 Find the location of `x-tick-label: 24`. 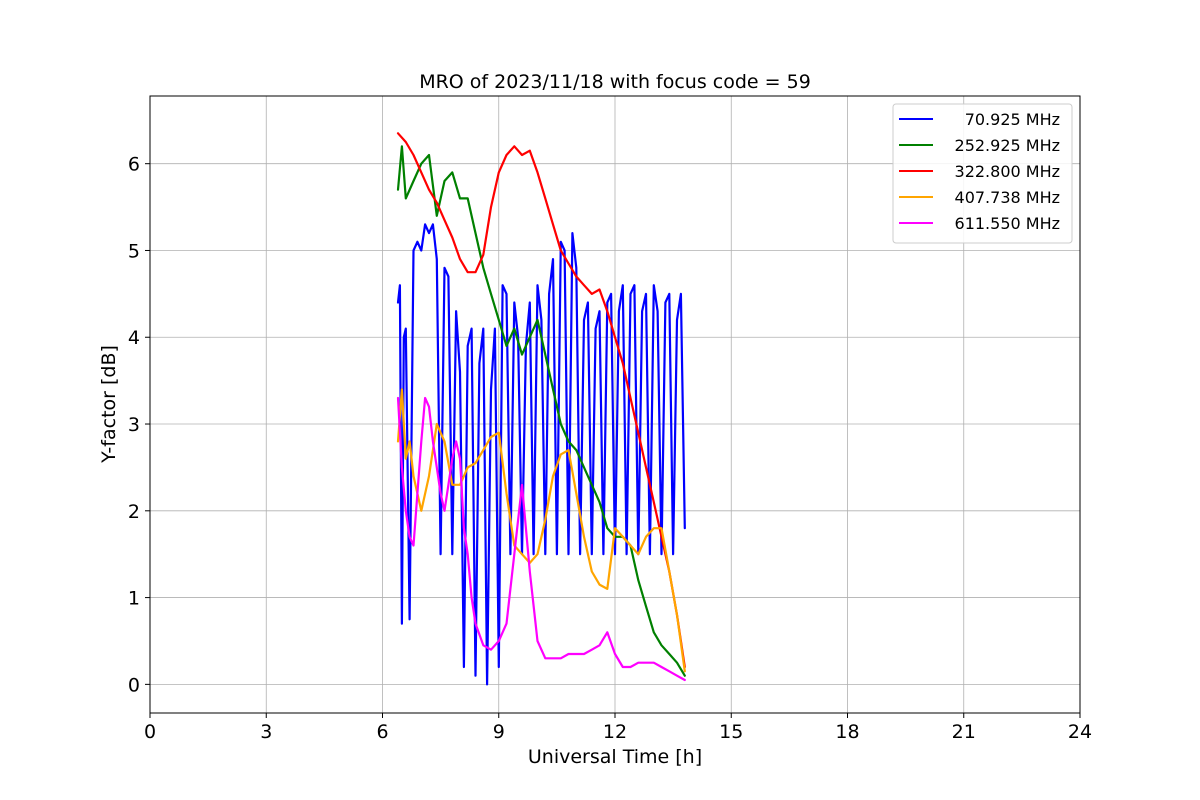

x-tick-label: 24 is located at coordinates (1080, 732).